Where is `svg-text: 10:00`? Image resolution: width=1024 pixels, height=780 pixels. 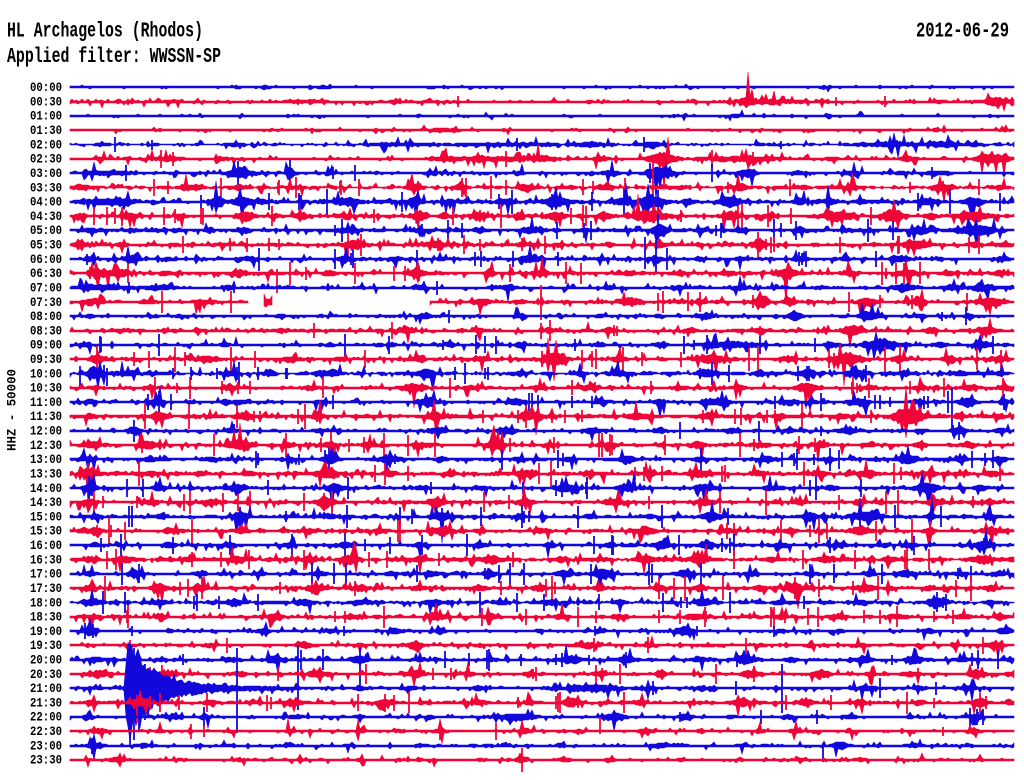 svg-text: 10:00 is located at coordinates (46, 373).